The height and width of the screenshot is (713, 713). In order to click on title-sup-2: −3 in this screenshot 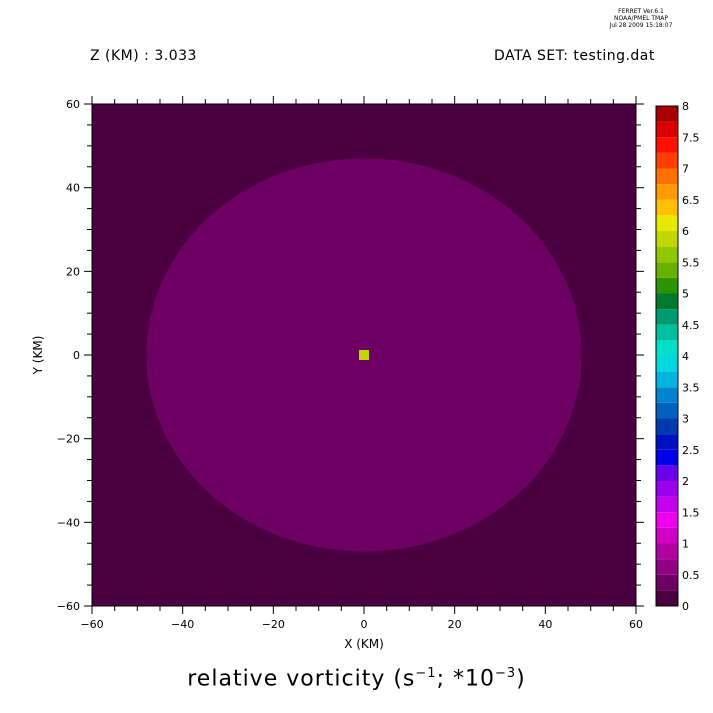, I will do `click(505, 673)`.